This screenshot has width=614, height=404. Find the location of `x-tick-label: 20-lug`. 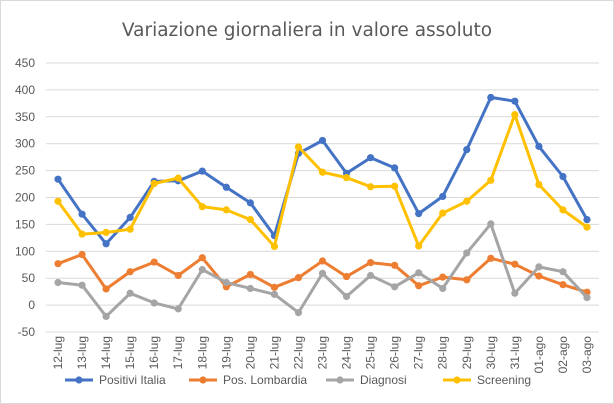

x-tick-label: 20-lug is located at coordinates (250, 352).